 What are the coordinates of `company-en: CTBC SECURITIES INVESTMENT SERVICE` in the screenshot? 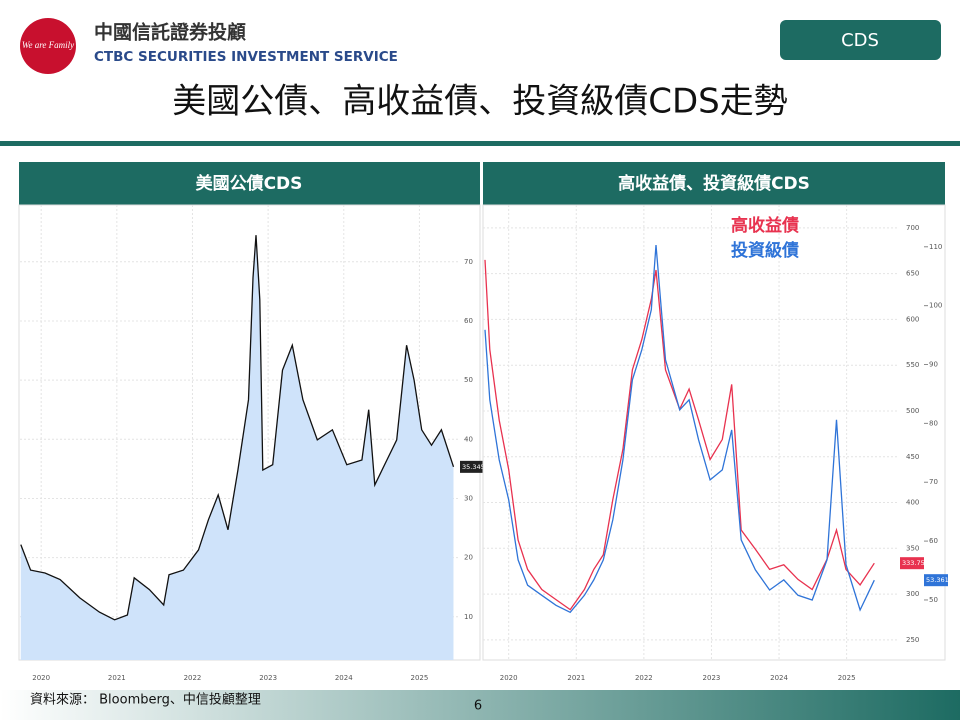 It's located at (246, 57).